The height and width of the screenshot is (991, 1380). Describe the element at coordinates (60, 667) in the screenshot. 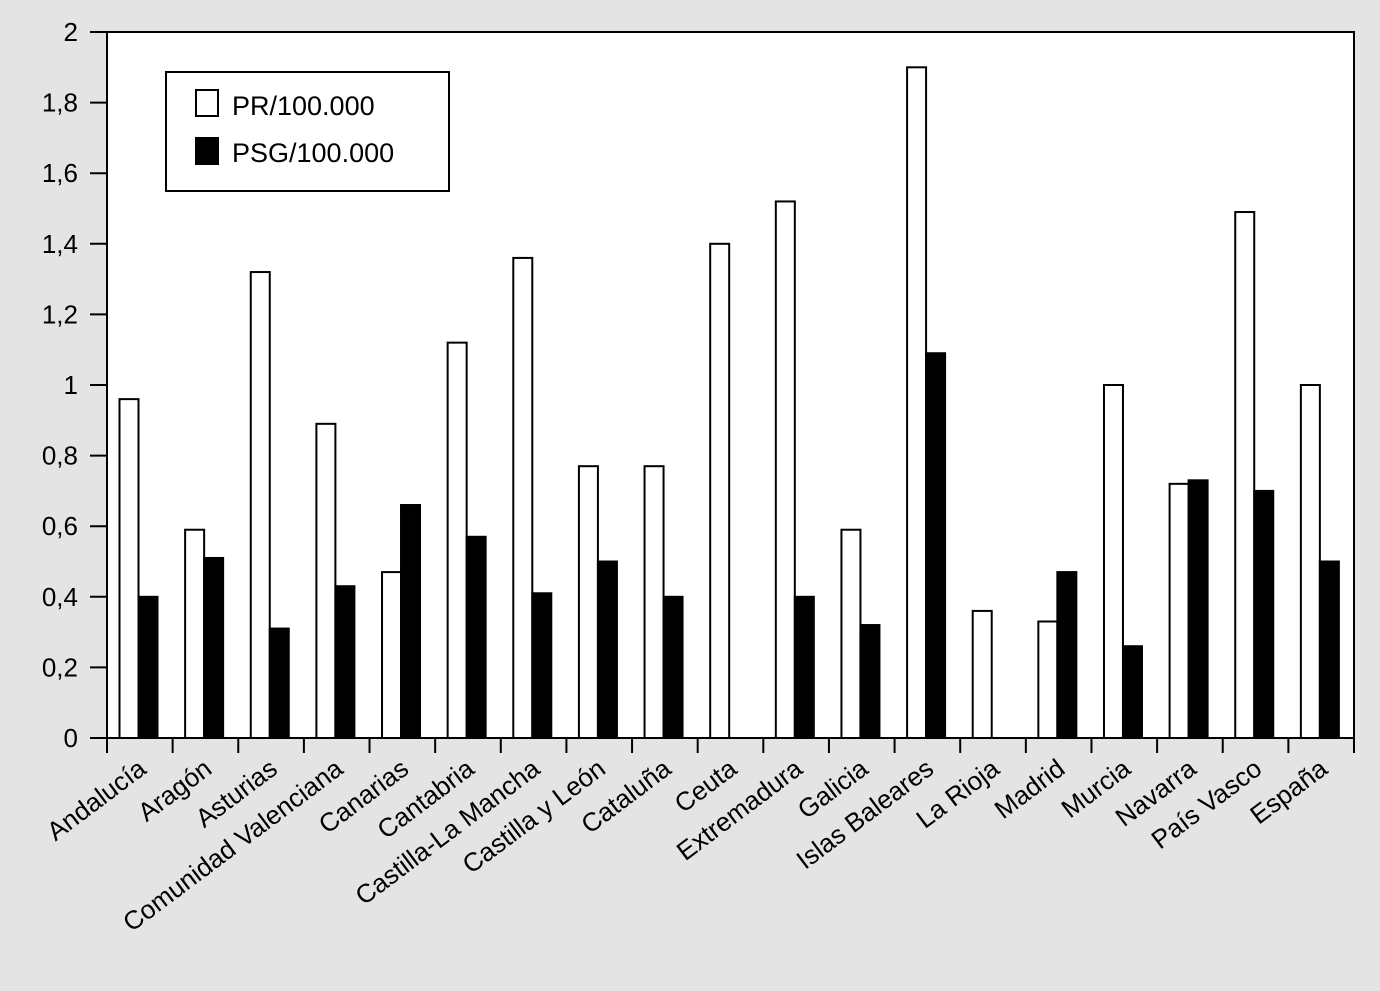

I see `y-tick-label: 0,2` at that location.